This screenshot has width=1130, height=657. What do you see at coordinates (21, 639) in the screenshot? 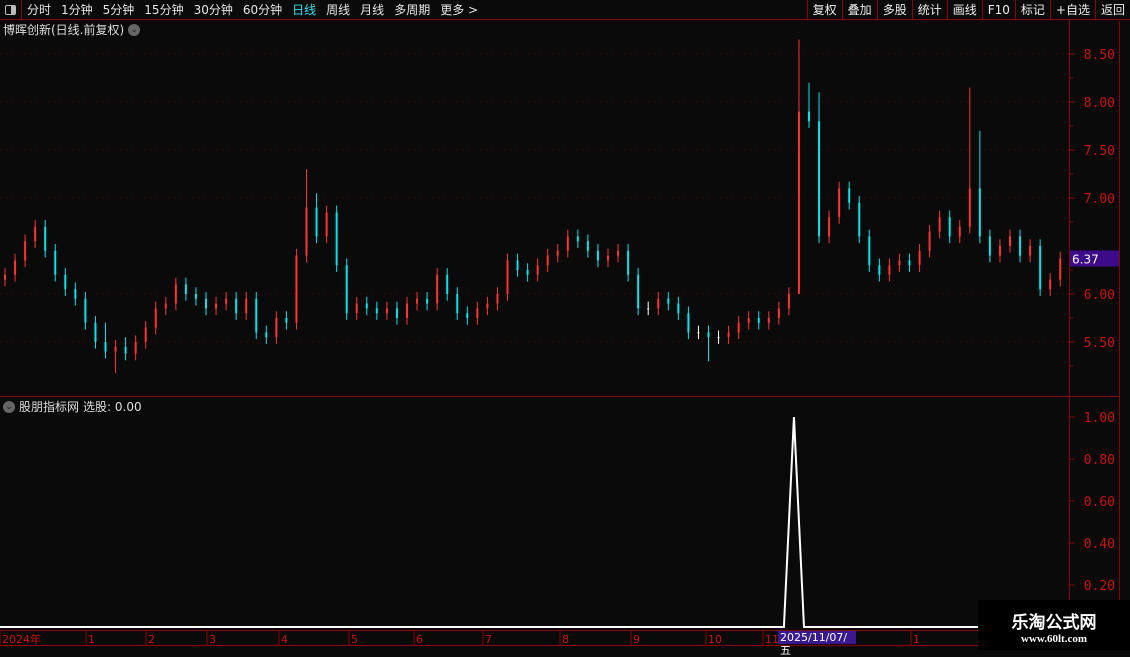
I see `date-label: 2024年` at bounding box center [21, 639].